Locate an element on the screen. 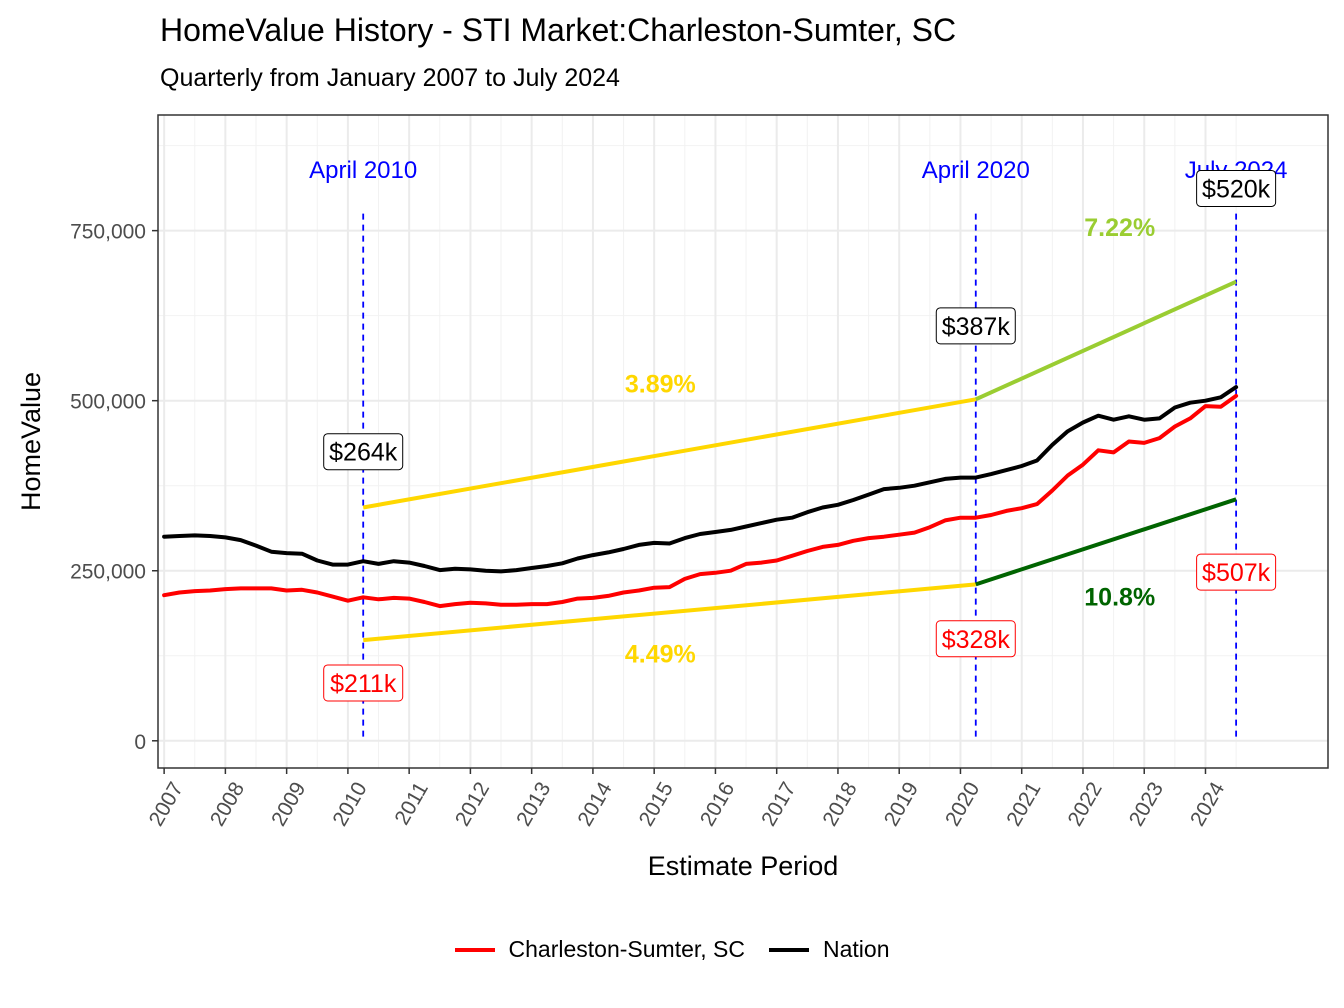 This screenshot has height=1008, width=1344. legend: Charleston-Sumter, SC Nation is located at coordinates (672, 949).